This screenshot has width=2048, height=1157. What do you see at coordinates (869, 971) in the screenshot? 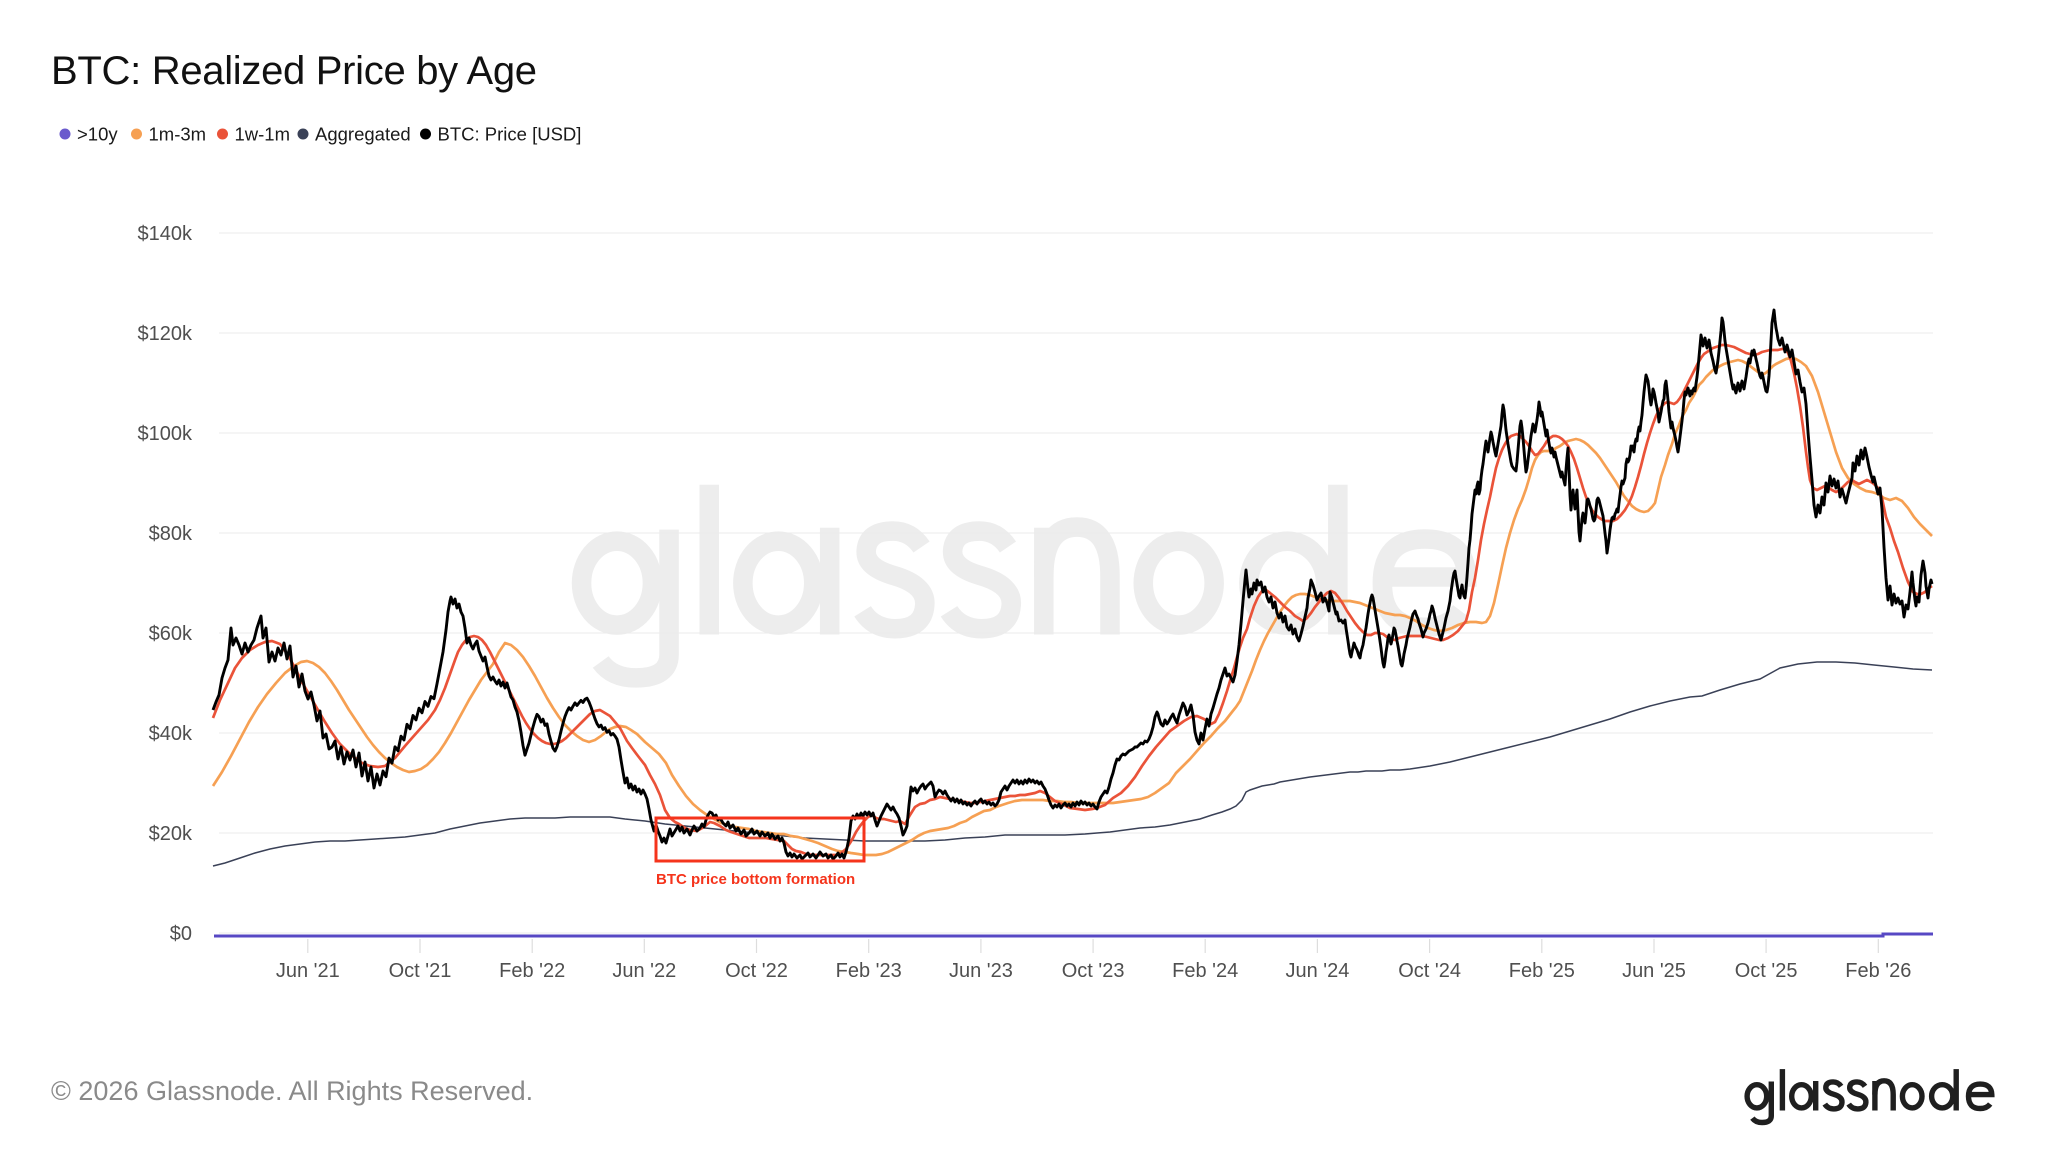
I see `svg-text: Feb '23` at bounding box center [869, 971].